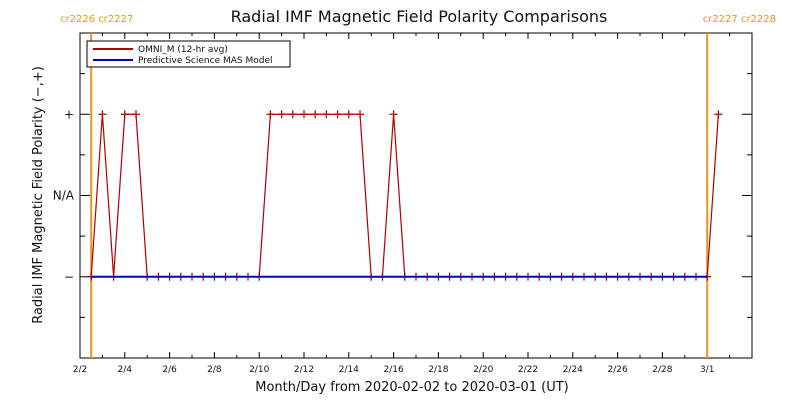  What do you see at coordinates (349, 370) in the screenshot?
I see `x-tick-label: 2/14` at bounding box center [349, 370].